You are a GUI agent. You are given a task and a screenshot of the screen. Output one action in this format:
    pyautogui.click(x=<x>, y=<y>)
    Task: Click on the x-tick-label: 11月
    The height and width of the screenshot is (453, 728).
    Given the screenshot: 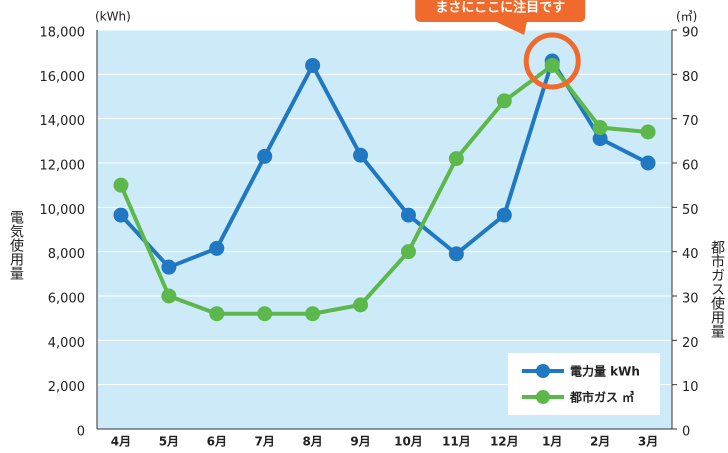 What is the action you would take?
    pyautogui.click(x=456, y=442)
    